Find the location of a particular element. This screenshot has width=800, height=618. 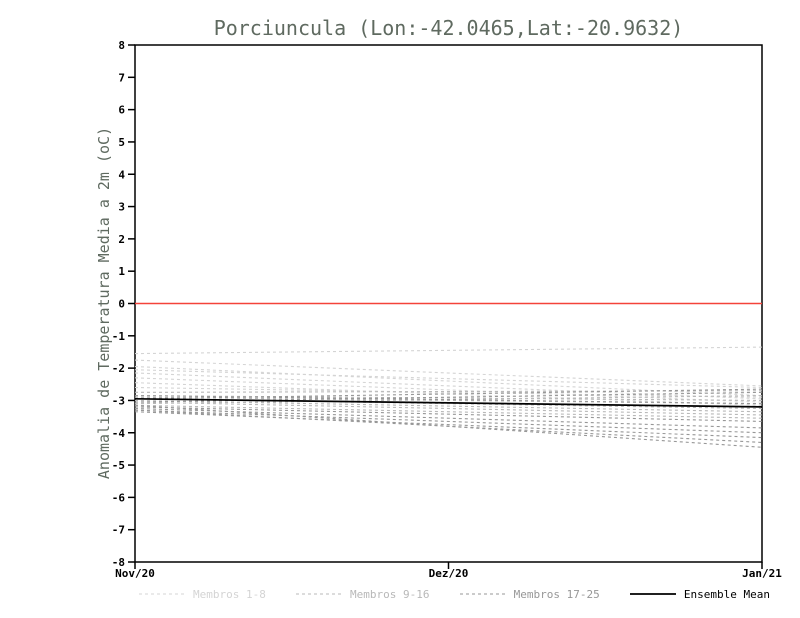

y-tick-label: 1 is located at coordinates (121, 271).